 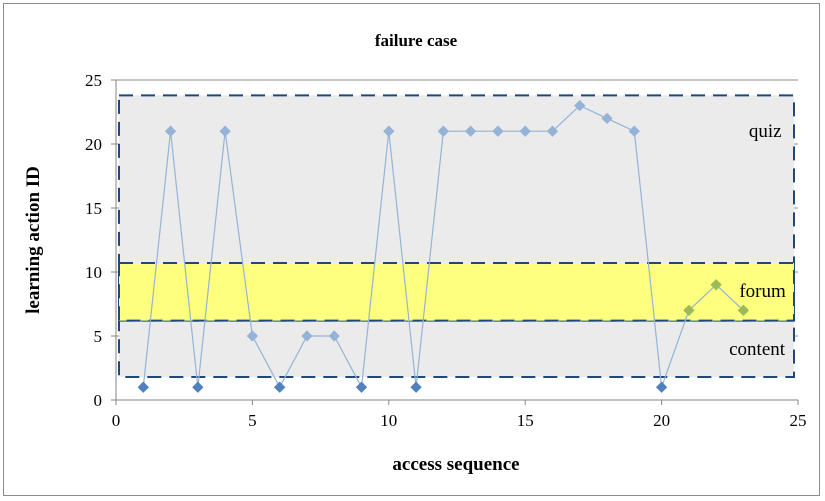 I want to click on y-tick-label: 0, so click(x=98, y=400).